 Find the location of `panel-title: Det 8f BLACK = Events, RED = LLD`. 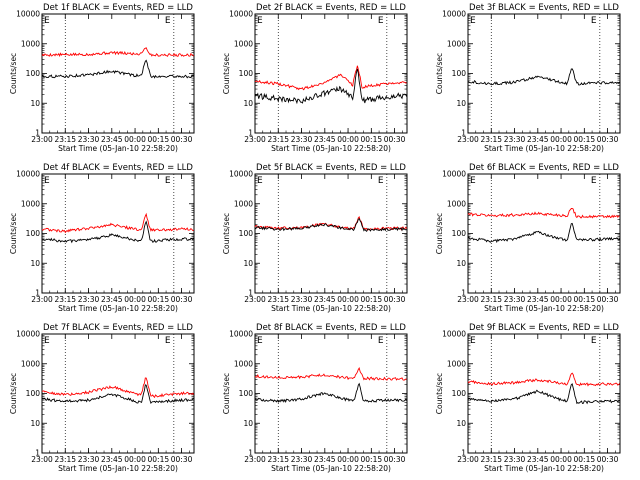

panel-title: Det 8f BLACK = Events, RED = LLD is located at coordinates (331, 328).